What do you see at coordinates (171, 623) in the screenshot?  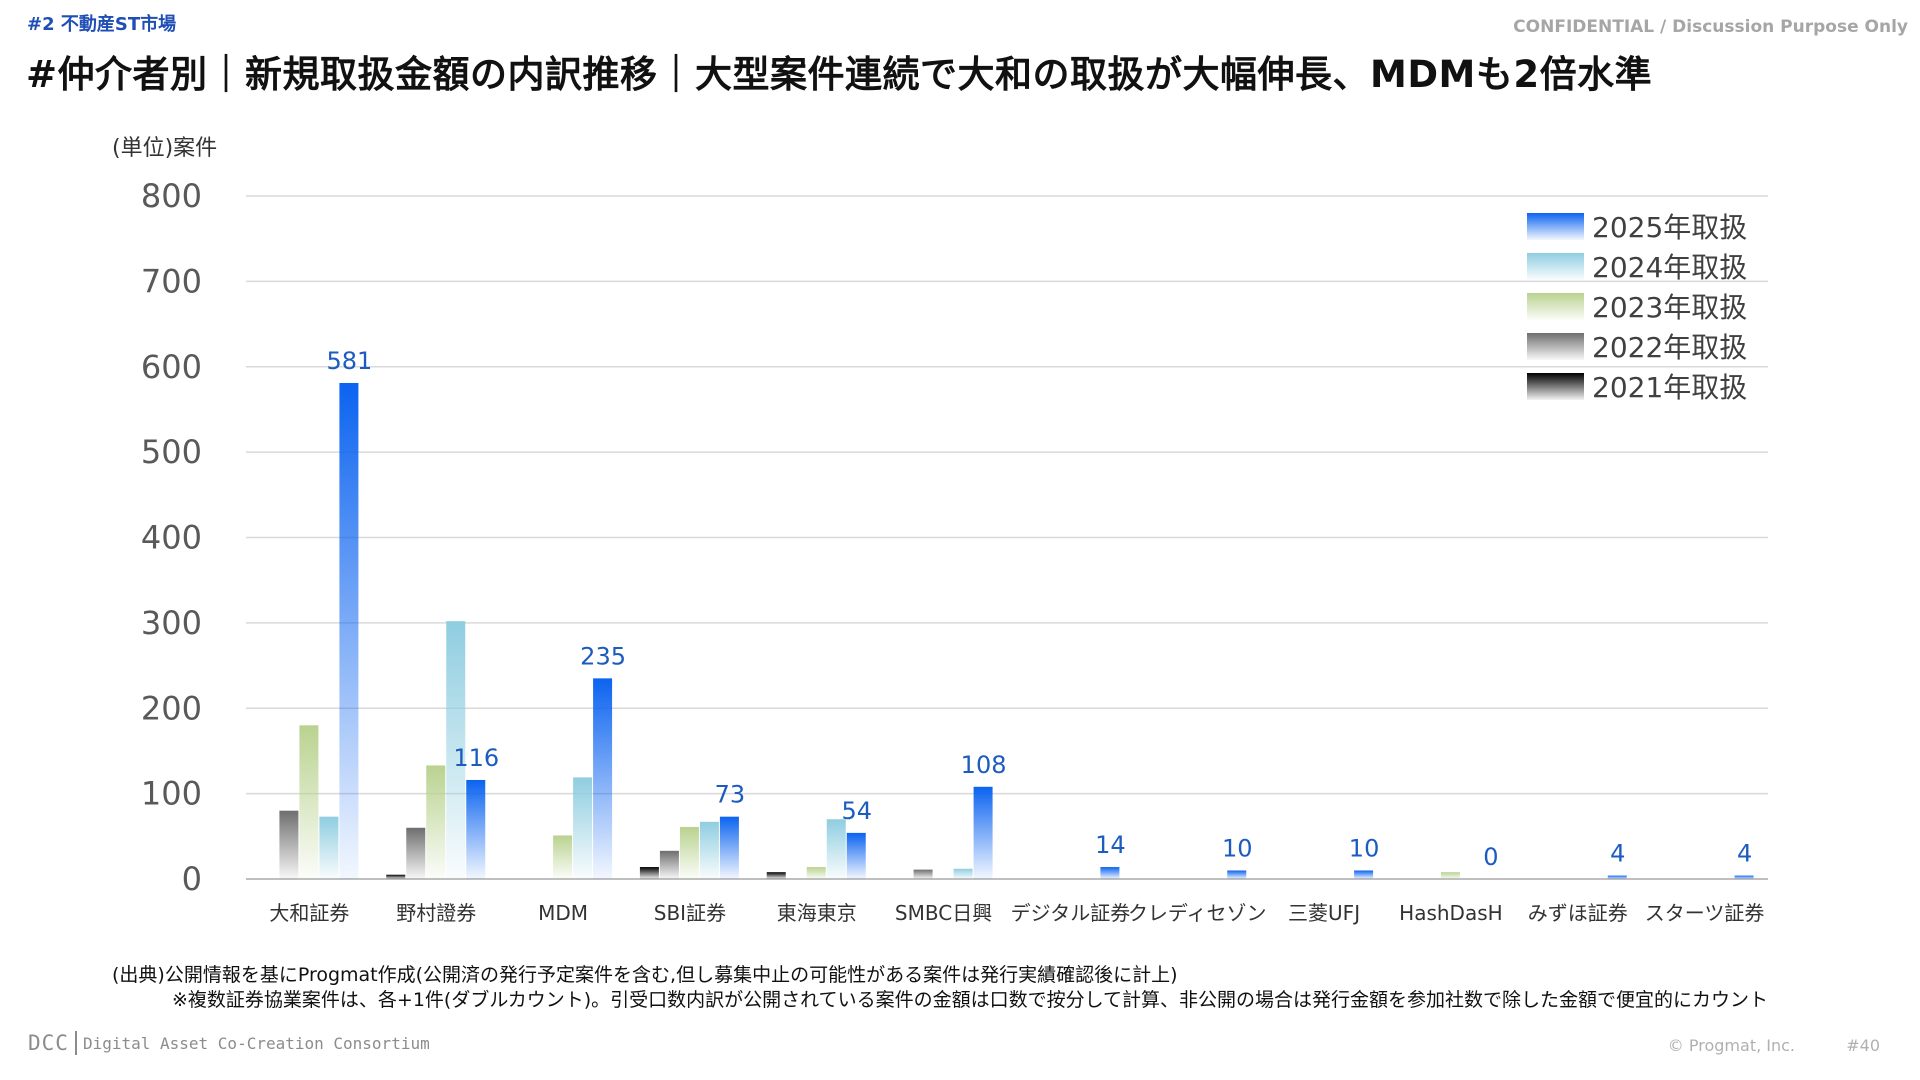 I see `y-tick-label: 300` at bounding box center [171, 623].